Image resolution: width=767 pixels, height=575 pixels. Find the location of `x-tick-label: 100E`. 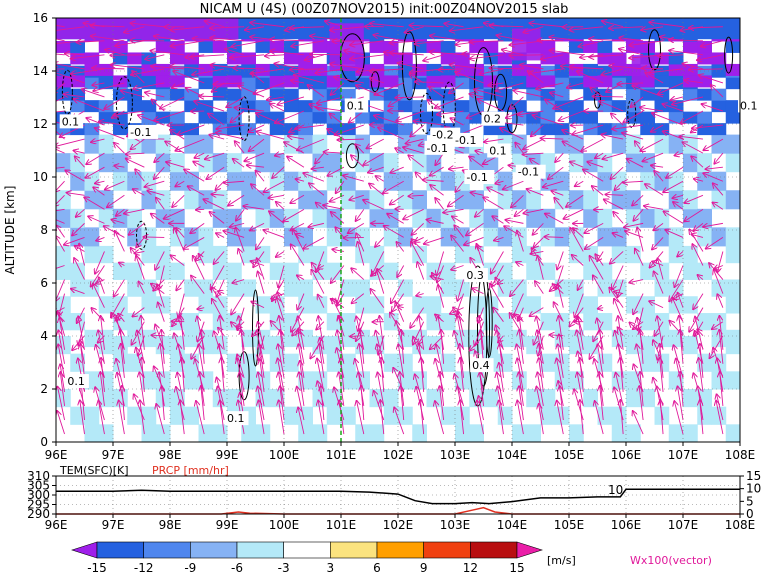

x-tick-label: 100E is located at coordinates (284, 455).